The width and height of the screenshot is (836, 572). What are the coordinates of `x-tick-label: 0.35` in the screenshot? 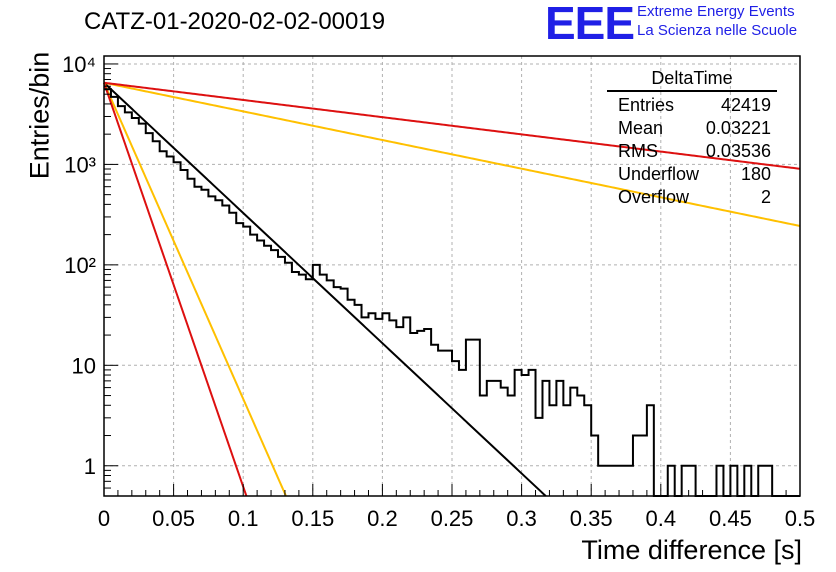 It's located at (591, 518).